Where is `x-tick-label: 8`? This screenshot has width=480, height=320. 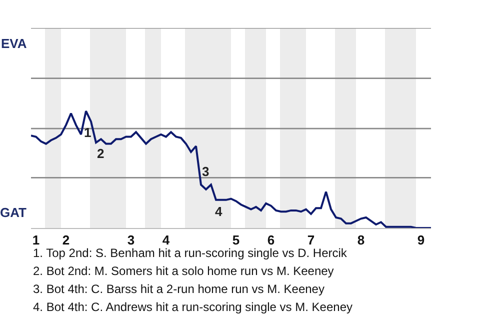 x-tick-label: 8 is located at coordinates (361, 240).